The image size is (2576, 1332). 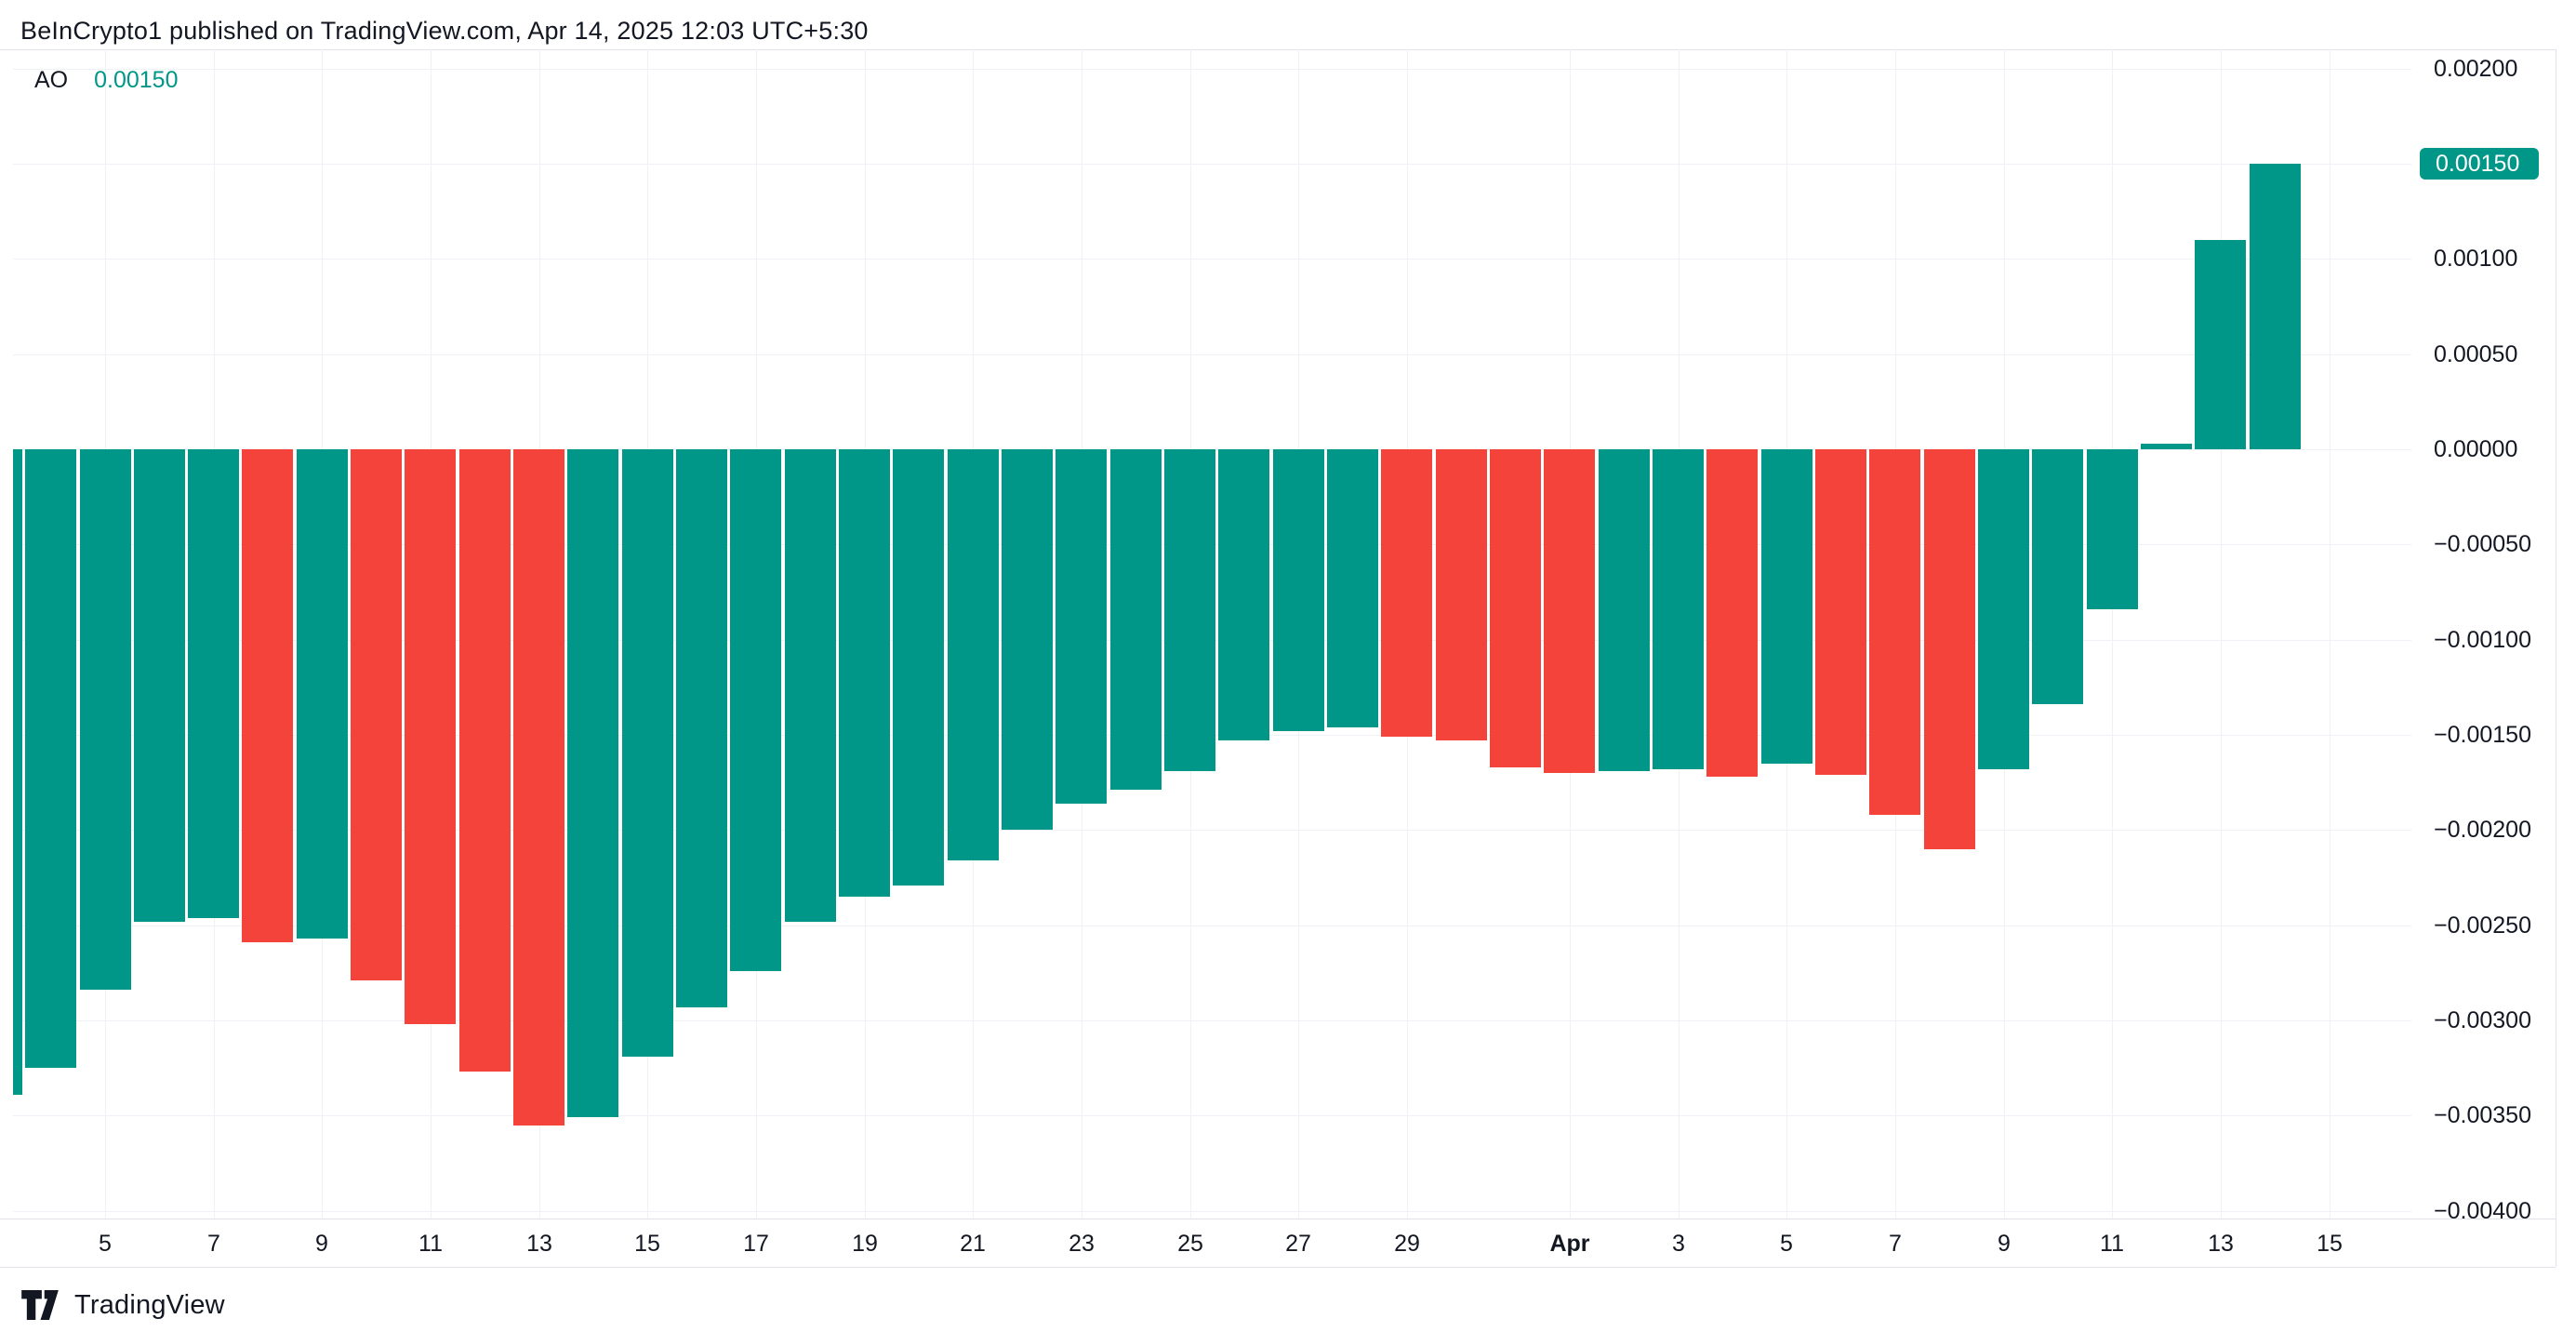 I want to click on price-tick-label: −0.00250, so click(x=2482, y=925).